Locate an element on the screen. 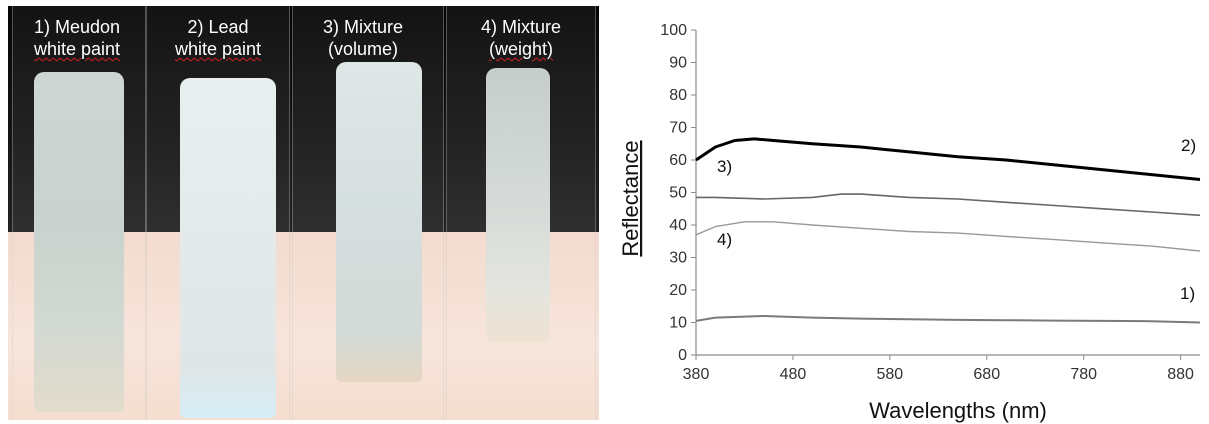 Image resolution: width=1209 pixels, height=424 pixels. paint-stroke-lead is located at coordinates (228, 248).